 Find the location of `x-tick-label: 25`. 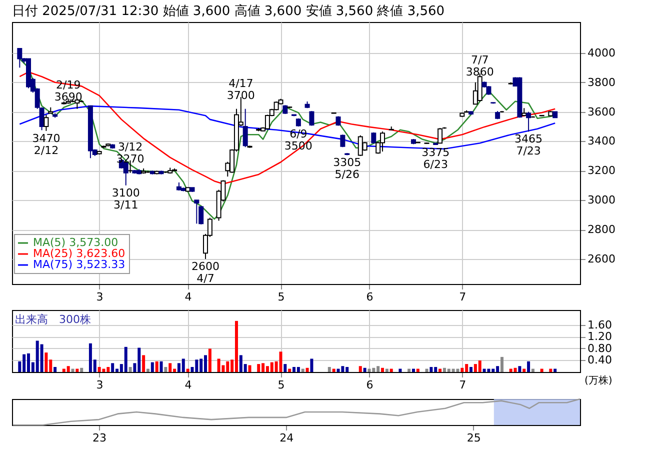

x-tick-label: 25 is located at coordinates (473, 438).